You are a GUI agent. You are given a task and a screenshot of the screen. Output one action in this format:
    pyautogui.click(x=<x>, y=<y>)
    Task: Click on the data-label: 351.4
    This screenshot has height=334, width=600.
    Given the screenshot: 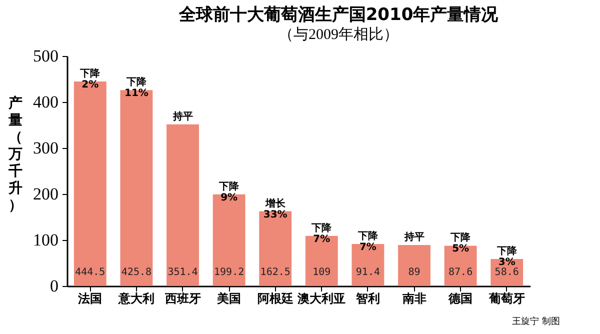 What is the action you would take?
    pyautogui.click(x=183, y=272)
    